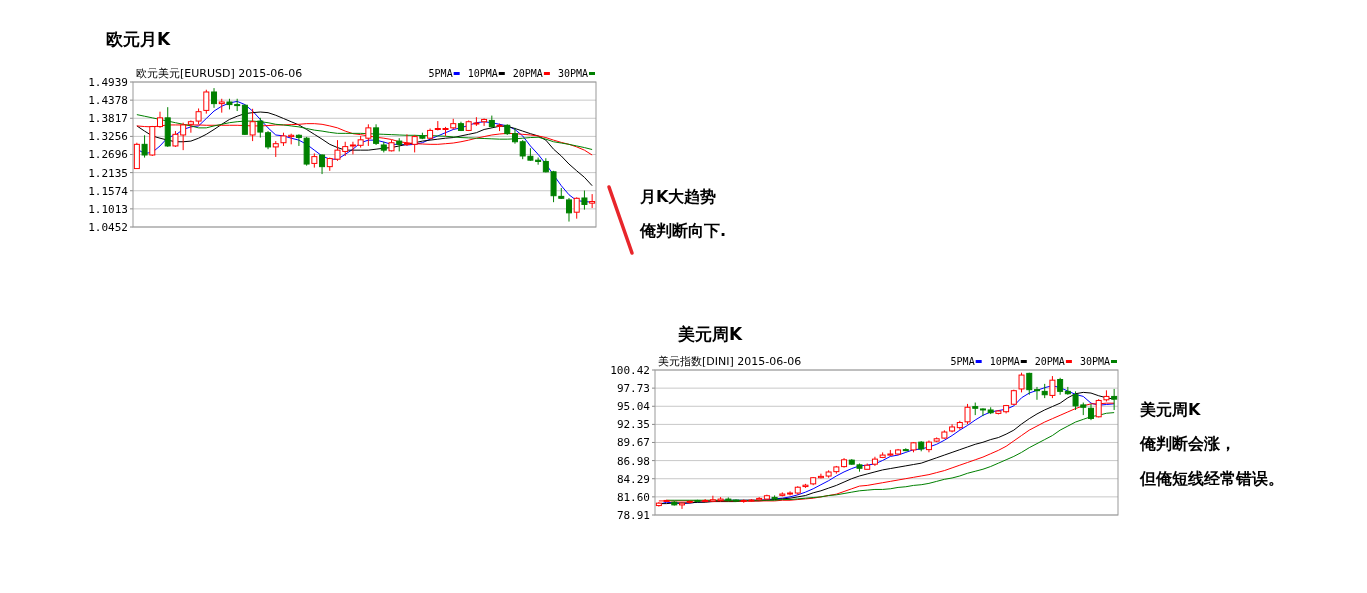  Describe the element at coordinates (1187, 443) in the screenshot. I see `text: 俺判断会涨，` at that location.